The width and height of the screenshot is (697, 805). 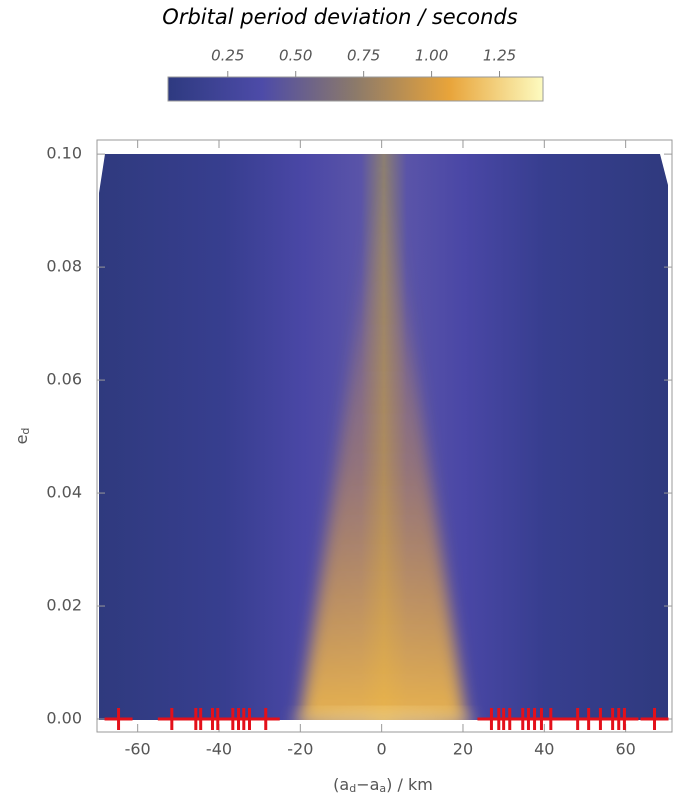 I want to click on colorbar-tick-label: 1.25, so click(x=499, y=56).